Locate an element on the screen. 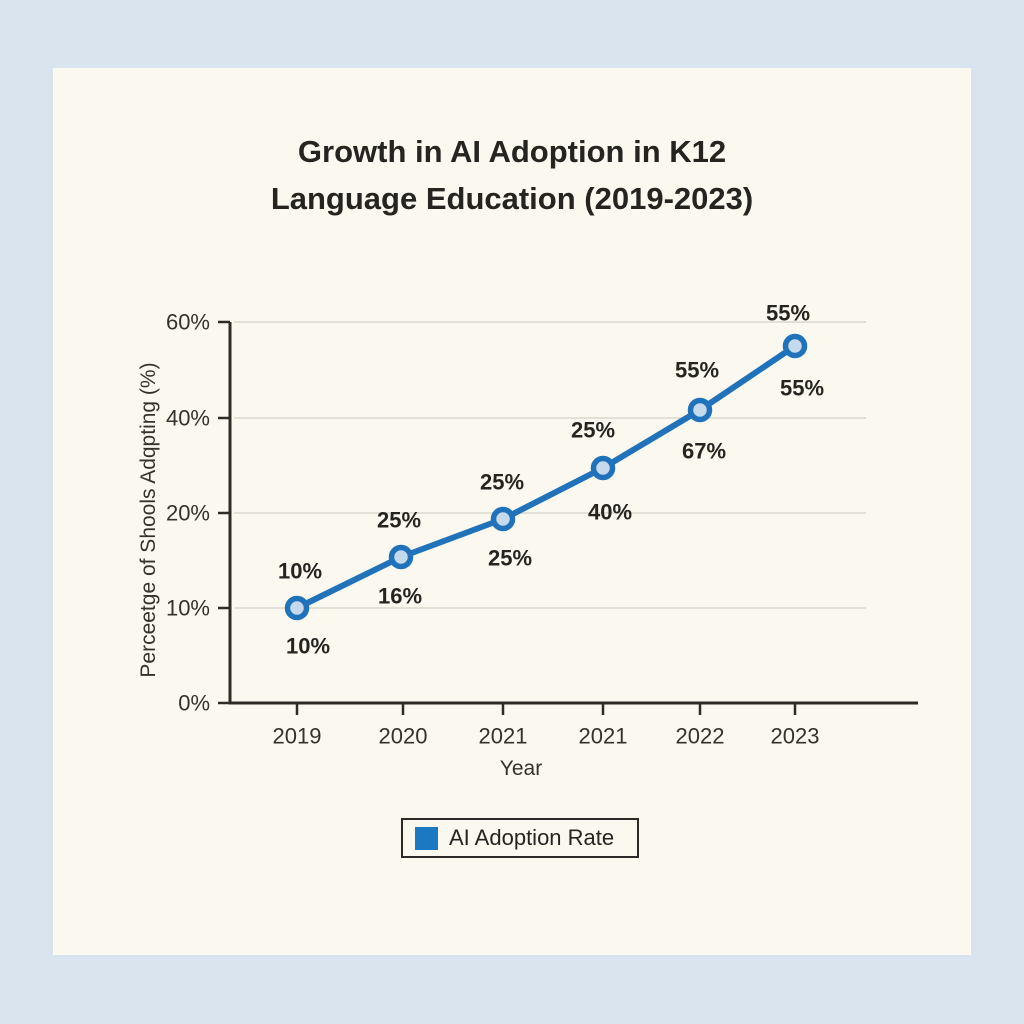 The width and height of the screenshot is (1024, 1024). x-axis-title: Year is located at coordinates (521, 768).